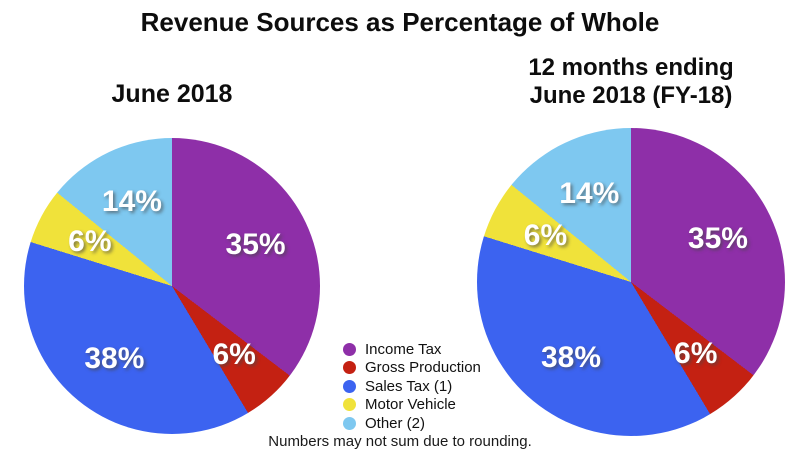 The width and height of the screenshot is (800, 456). What do you see at coordinates (349, 405) in the screenshot?
I see `legend-swatch-motor-vehicle-icon` at bounding box center [349, 405].